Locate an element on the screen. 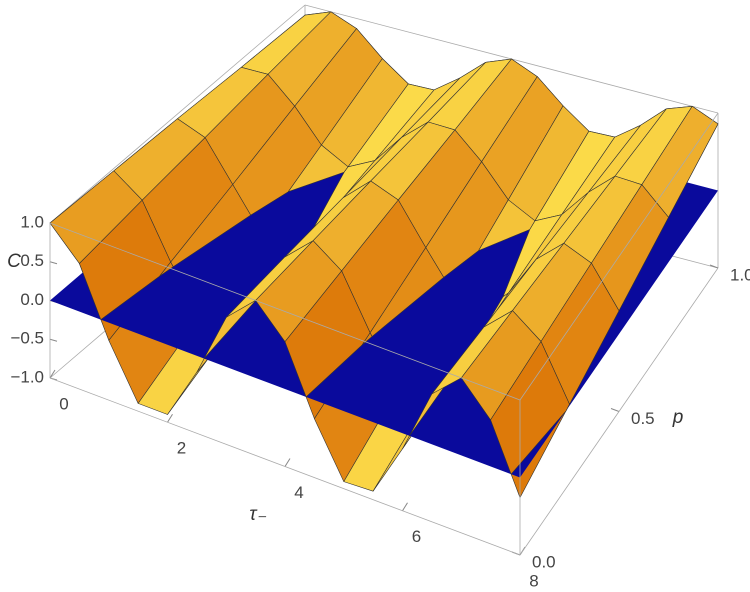 The width and height of the screenshot is (750, 592). z-tick-label: −0.5 is located at coordinates (27, 338).